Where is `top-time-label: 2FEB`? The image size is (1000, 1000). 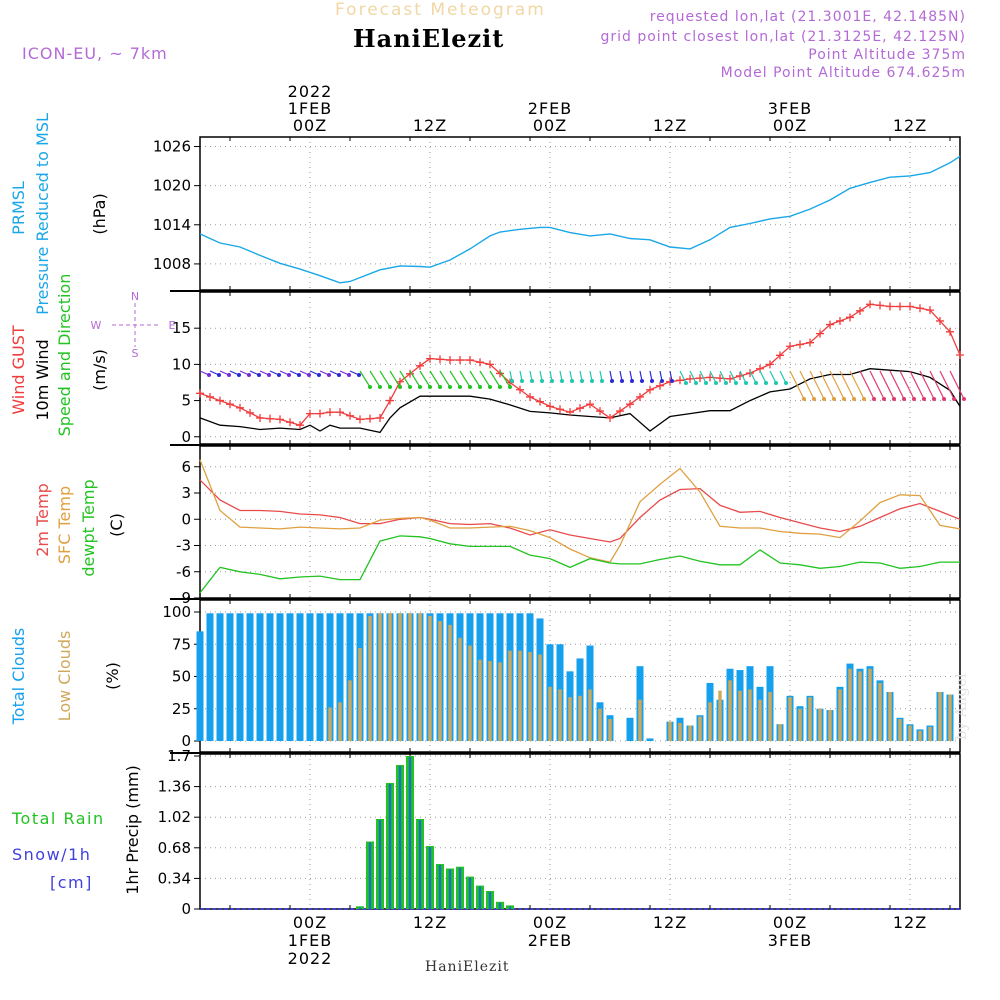
top-time-label: 2FEB is located at coordinates (550, 108).